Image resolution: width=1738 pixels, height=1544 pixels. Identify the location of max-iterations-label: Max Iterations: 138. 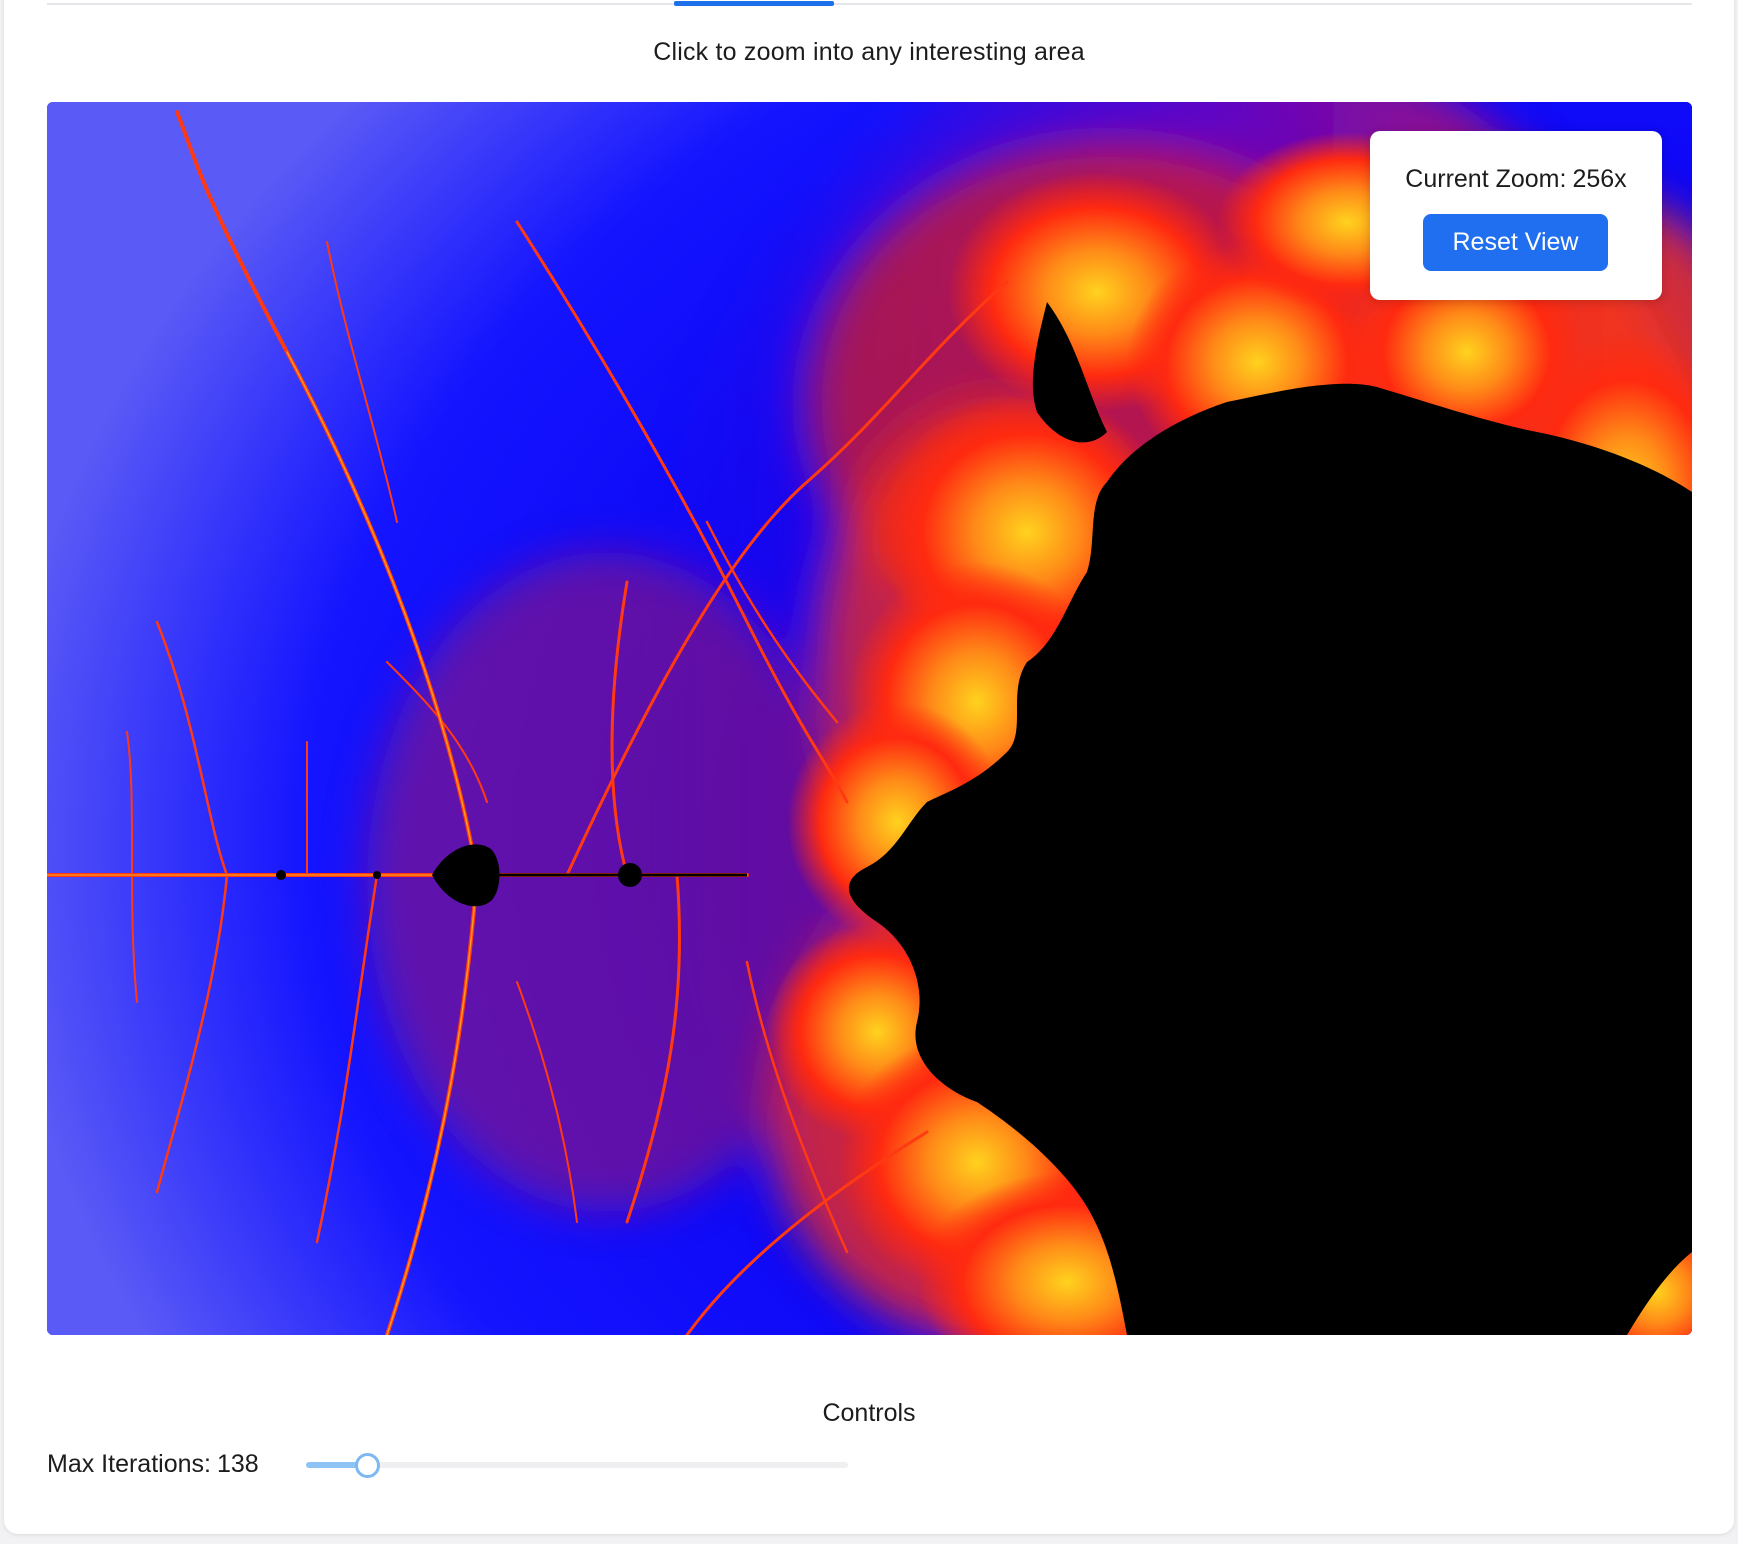
(153, 1464).